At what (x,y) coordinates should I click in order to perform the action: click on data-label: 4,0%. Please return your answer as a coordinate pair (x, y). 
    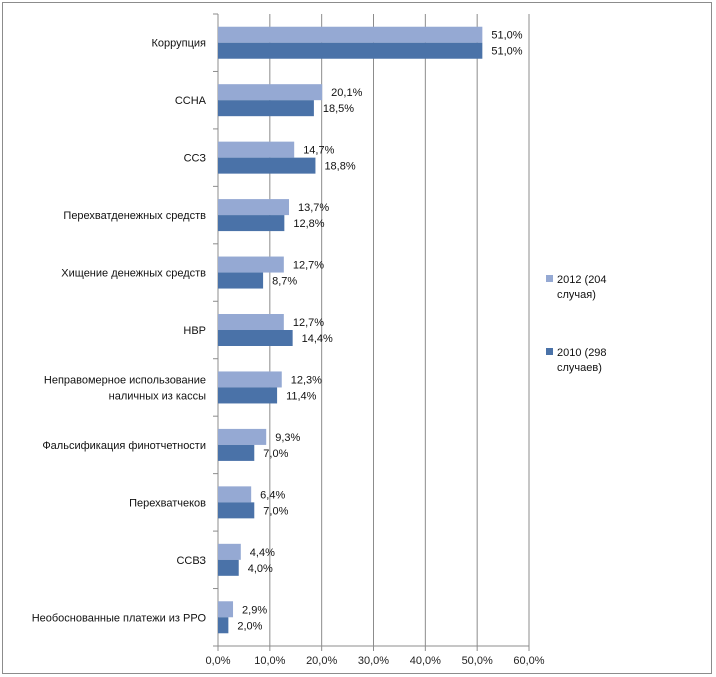
    Looking at the image, I should click on (260, 569).